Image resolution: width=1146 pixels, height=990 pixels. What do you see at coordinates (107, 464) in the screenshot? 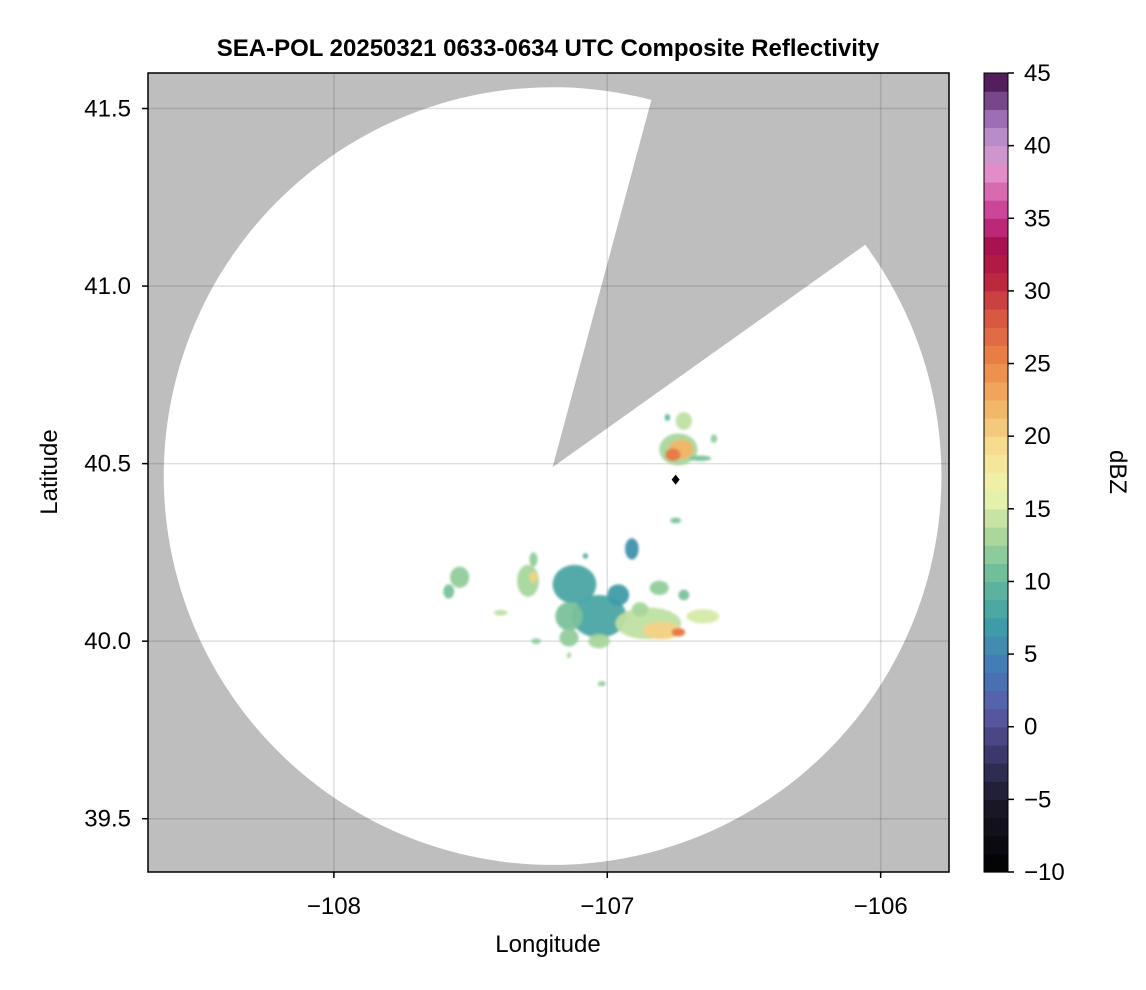
I see `y-tick-label: 40.5` at bounding box center [107, 464].